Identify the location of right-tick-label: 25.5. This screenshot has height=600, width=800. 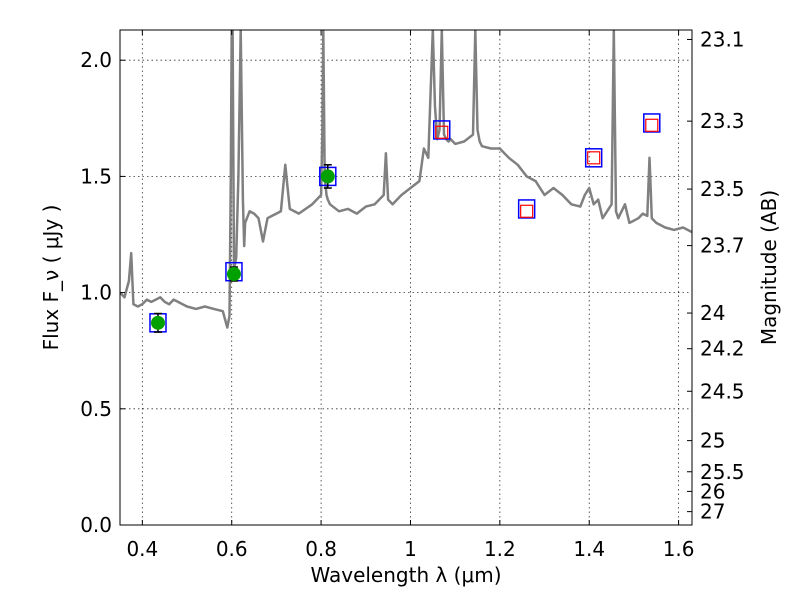
(722, 472).